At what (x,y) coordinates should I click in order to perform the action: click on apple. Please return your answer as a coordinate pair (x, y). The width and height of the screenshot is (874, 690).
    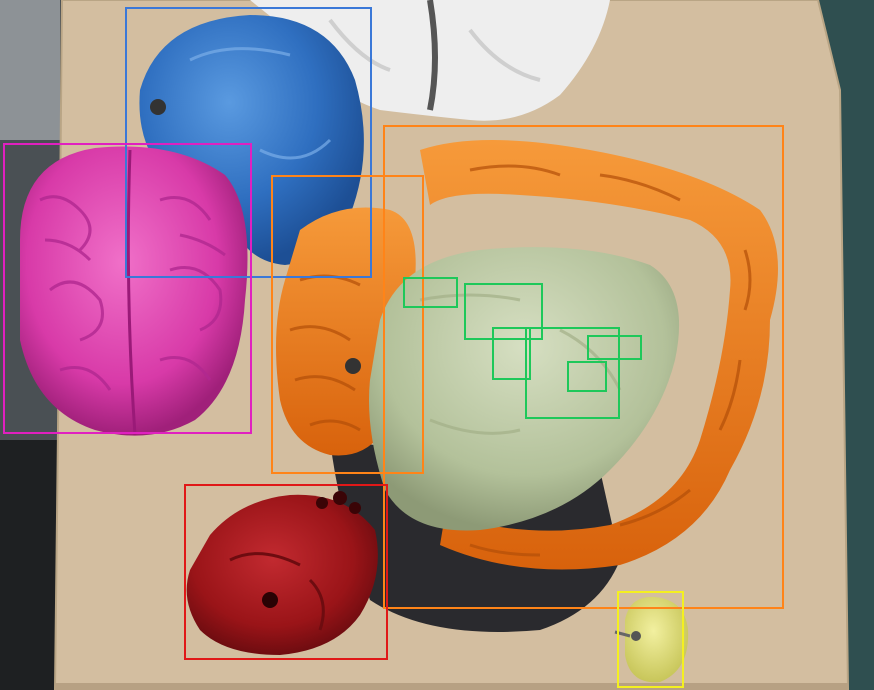
    Looking at the image, I should click on (657, 639).